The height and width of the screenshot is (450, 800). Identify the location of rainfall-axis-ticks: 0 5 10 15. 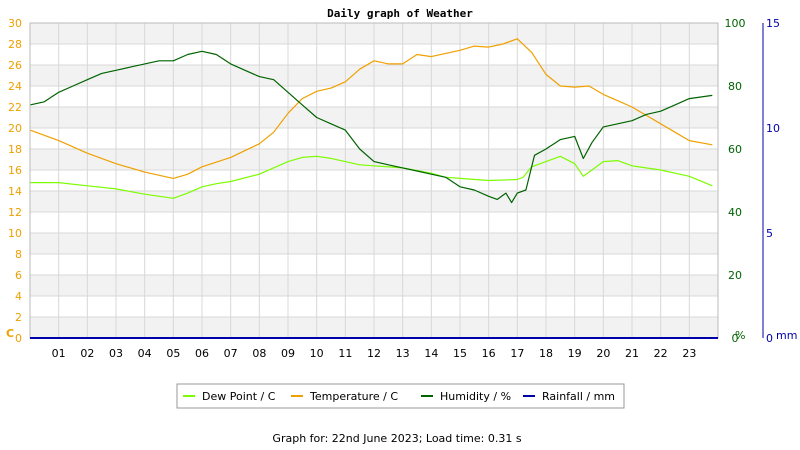
(773, 181).